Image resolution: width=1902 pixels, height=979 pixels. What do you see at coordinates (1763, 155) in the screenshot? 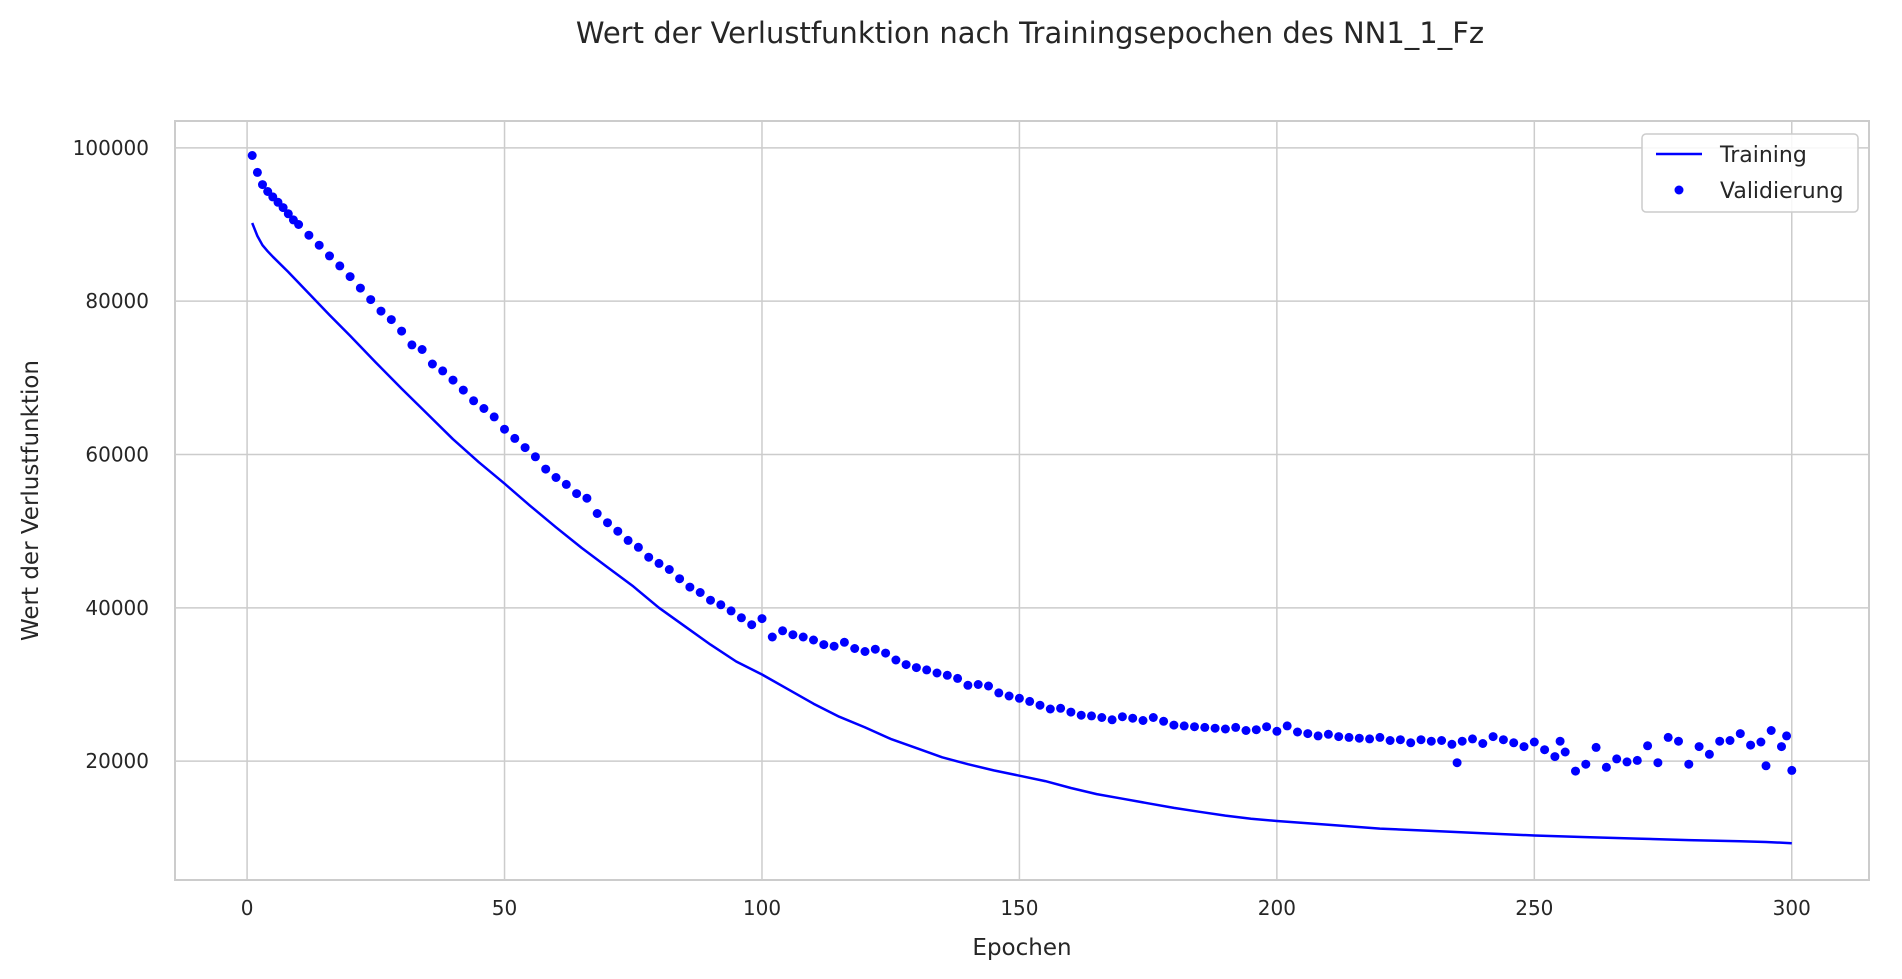
I see `legend-training-label: Training` at bounding box center [1763, 155].